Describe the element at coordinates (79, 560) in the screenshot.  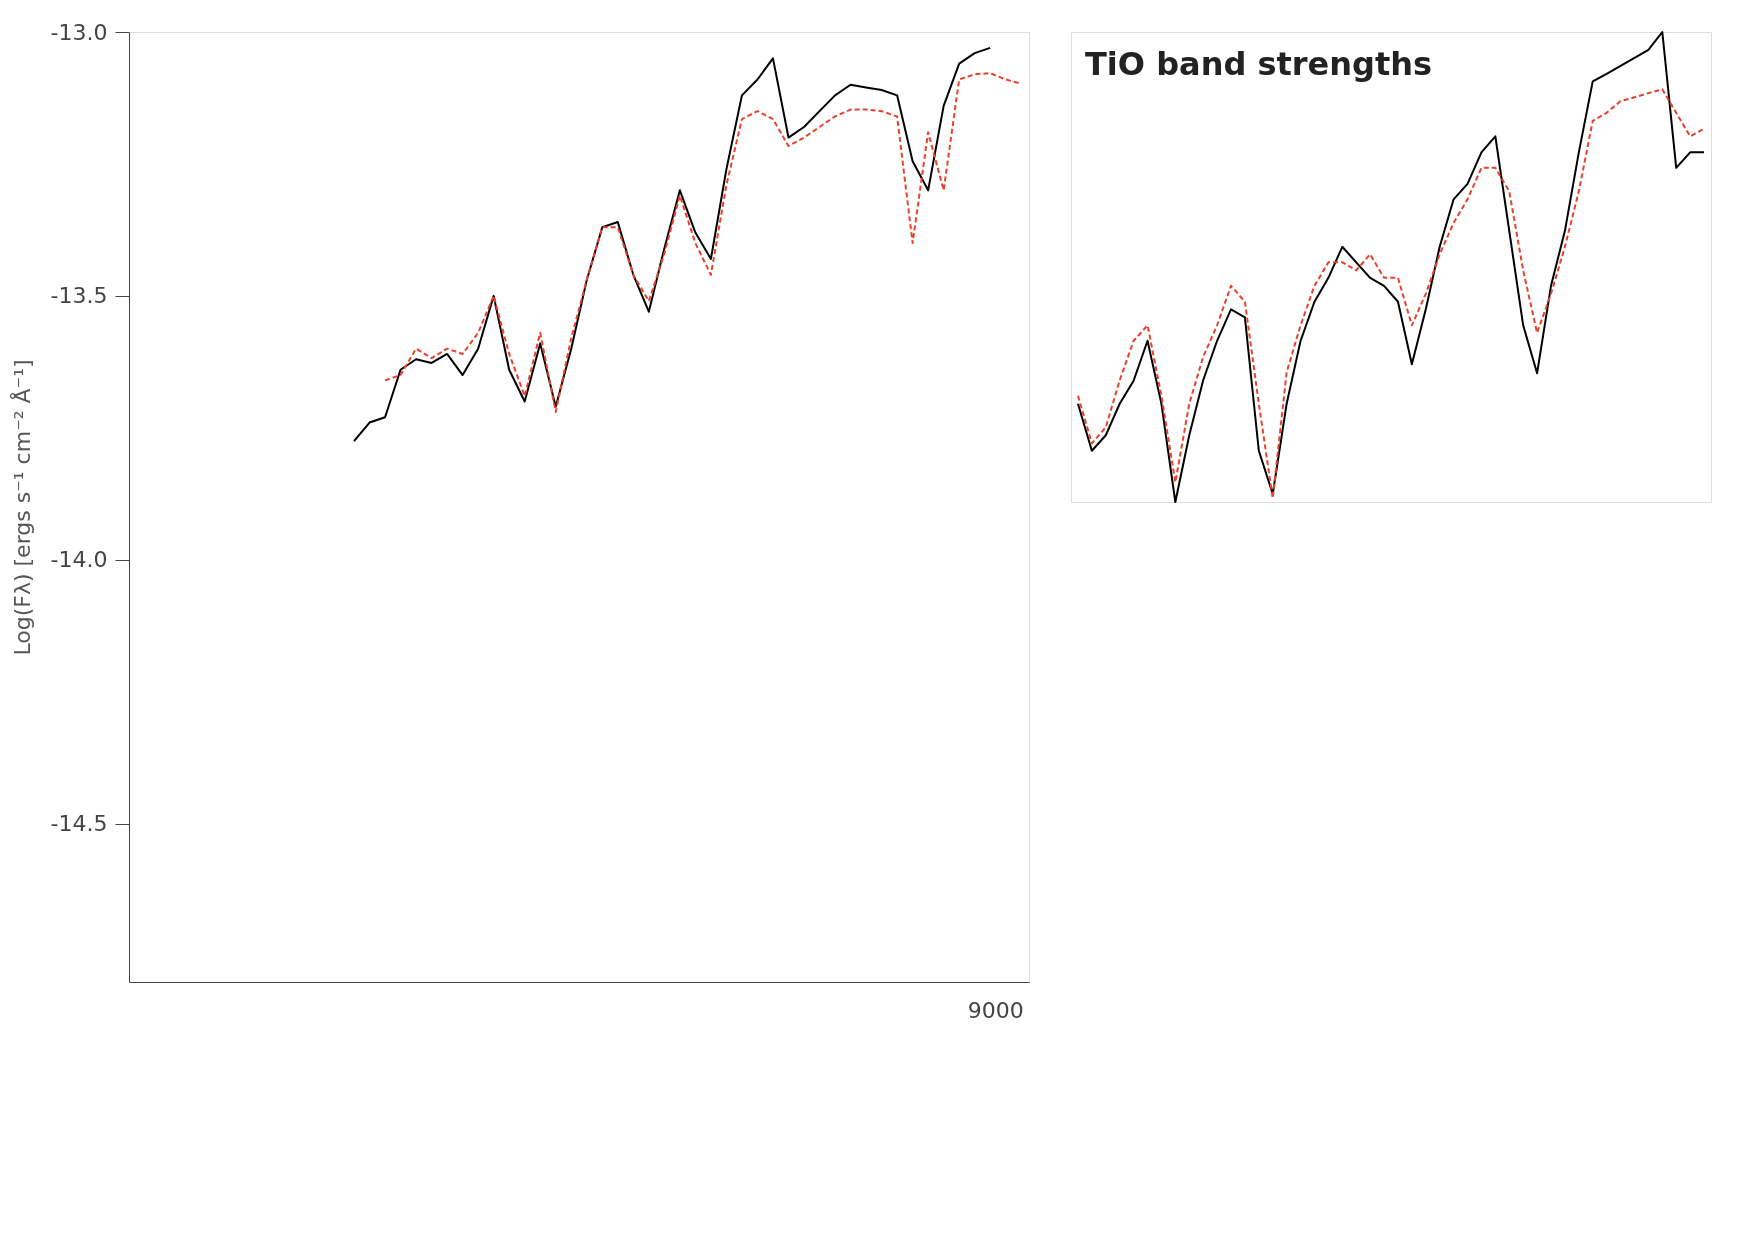
I see `y-tick-label: -14.0` at that location.